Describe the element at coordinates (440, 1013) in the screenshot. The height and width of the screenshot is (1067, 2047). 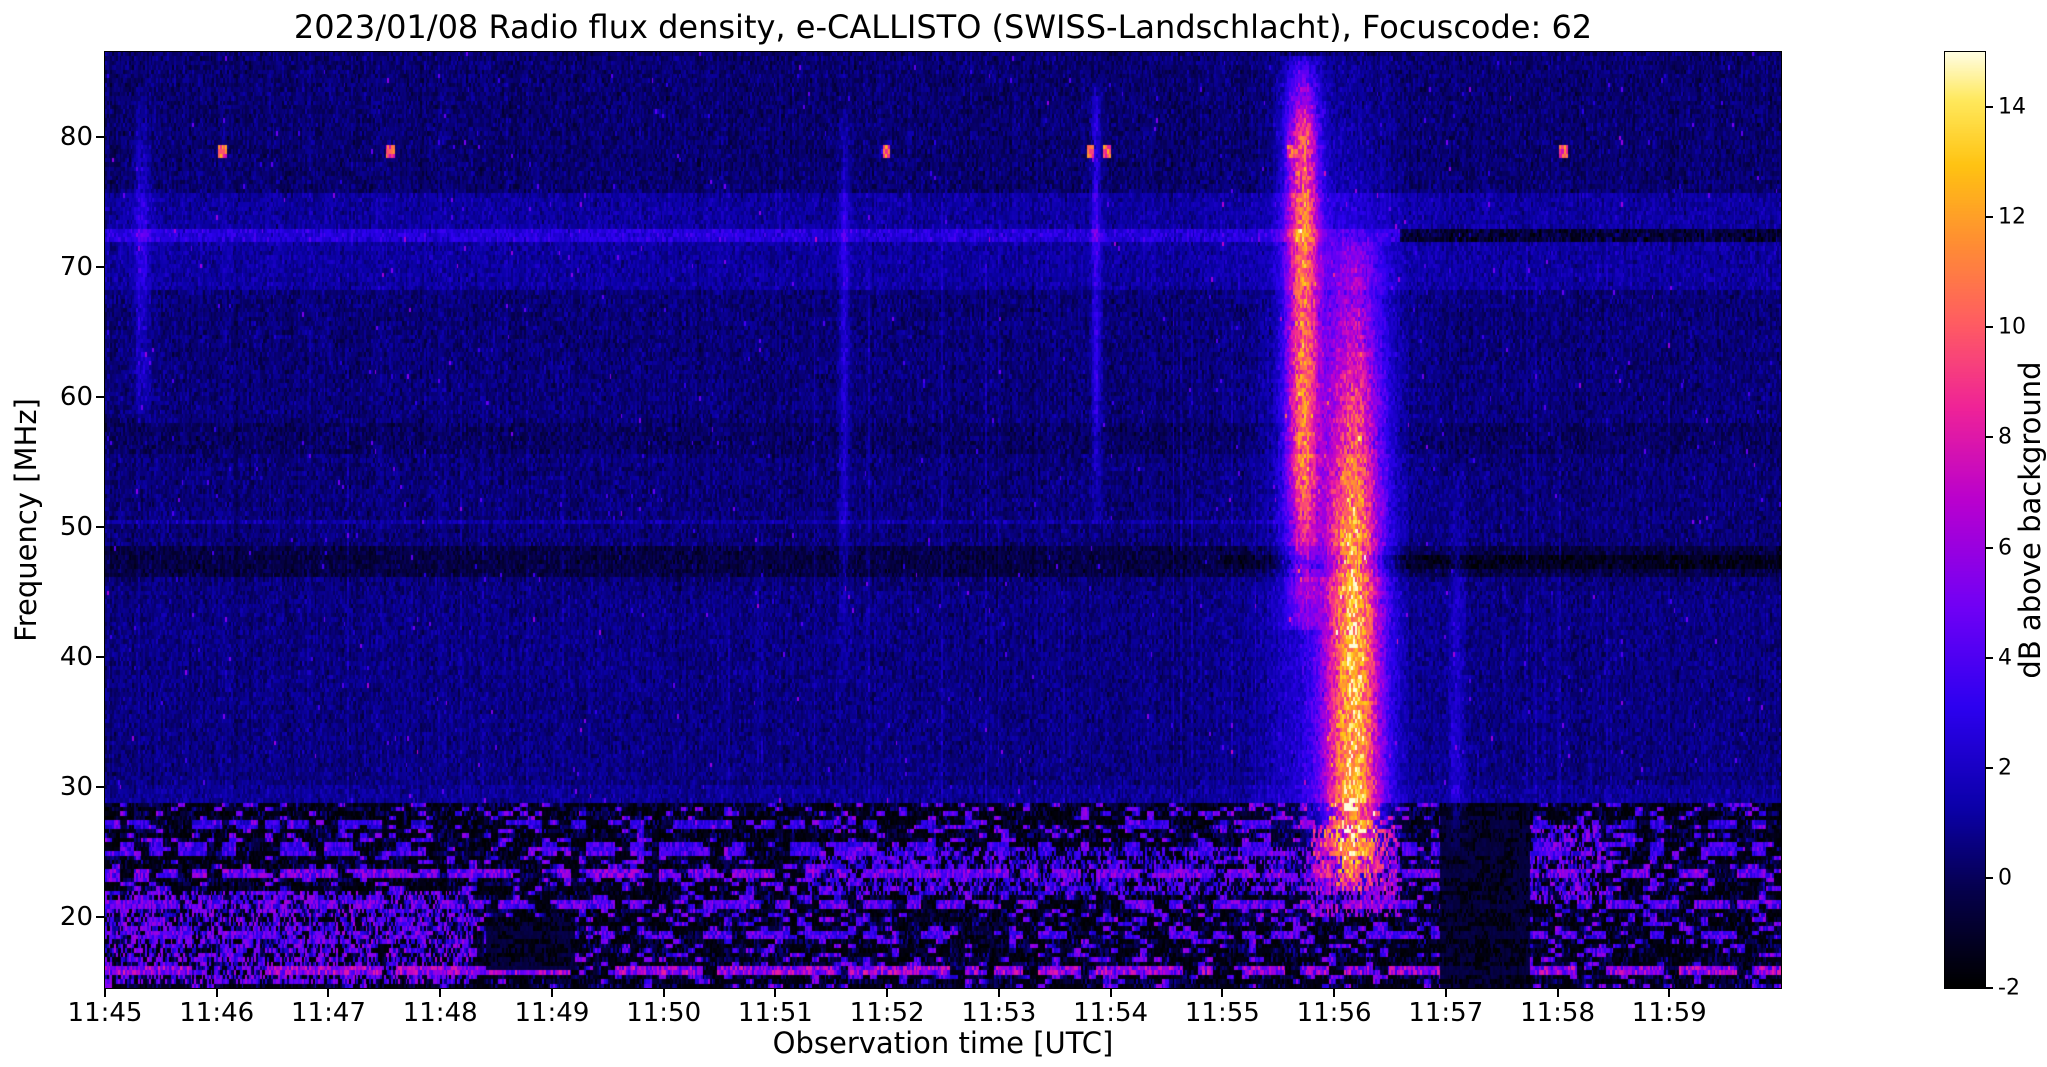
I see `x-tick-label: 11:48` at that location.